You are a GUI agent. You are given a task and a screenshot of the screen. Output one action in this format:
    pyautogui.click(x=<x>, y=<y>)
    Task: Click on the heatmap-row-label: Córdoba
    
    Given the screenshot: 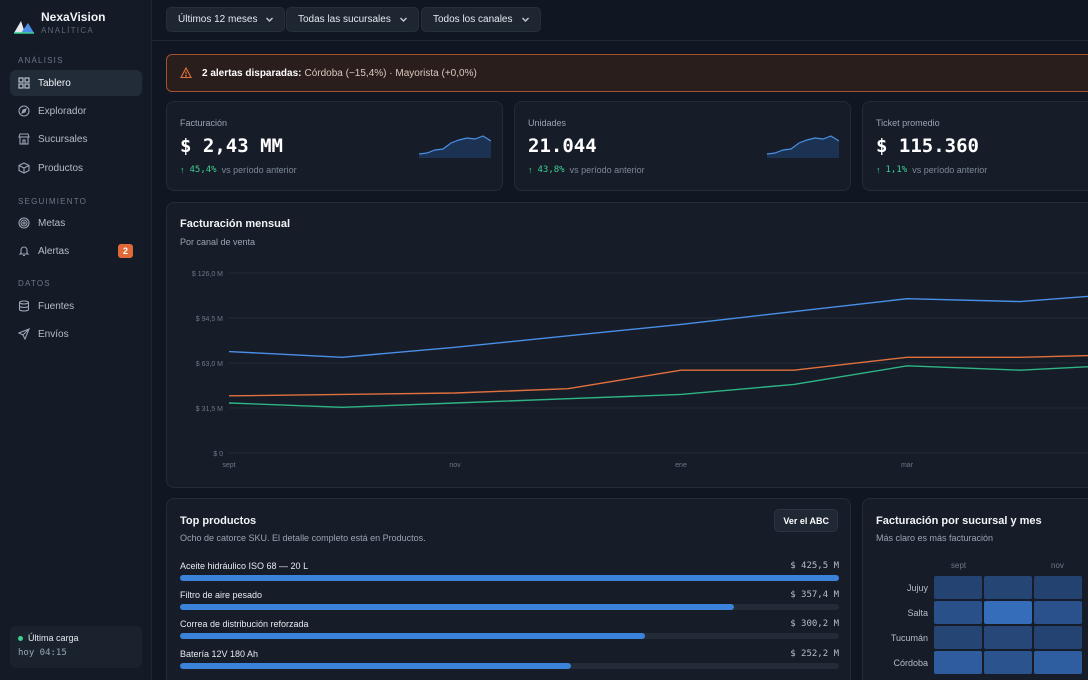 What is the action you would take?
    pyautogui.click(x=910, y=663)
    